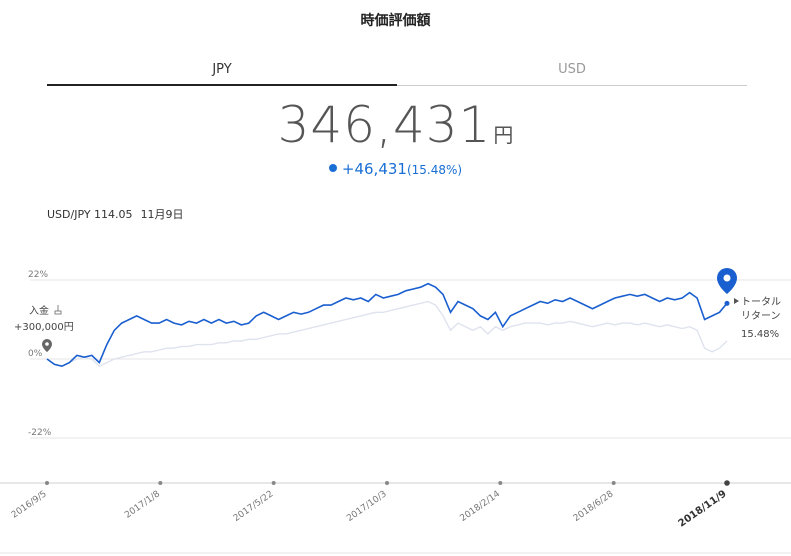 The image size is (791, 556). What do you see at coordinates (332, 168) in the screenshot?
I see `change-dot-icon` at bounding box center [332, 168].